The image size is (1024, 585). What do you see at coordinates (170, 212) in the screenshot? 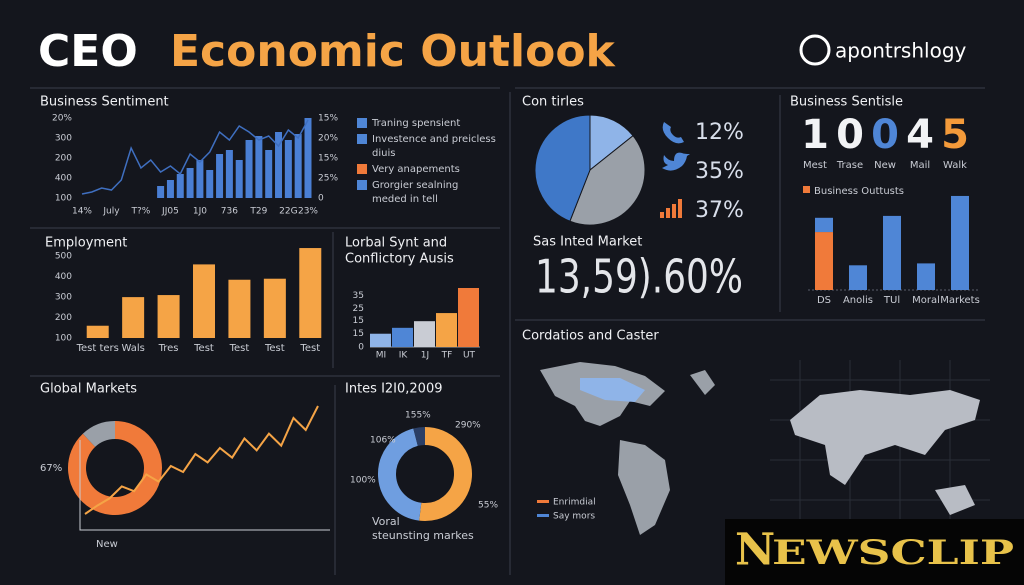
I see `x-tick-label: JJ05` at bounding box center [170, 212].